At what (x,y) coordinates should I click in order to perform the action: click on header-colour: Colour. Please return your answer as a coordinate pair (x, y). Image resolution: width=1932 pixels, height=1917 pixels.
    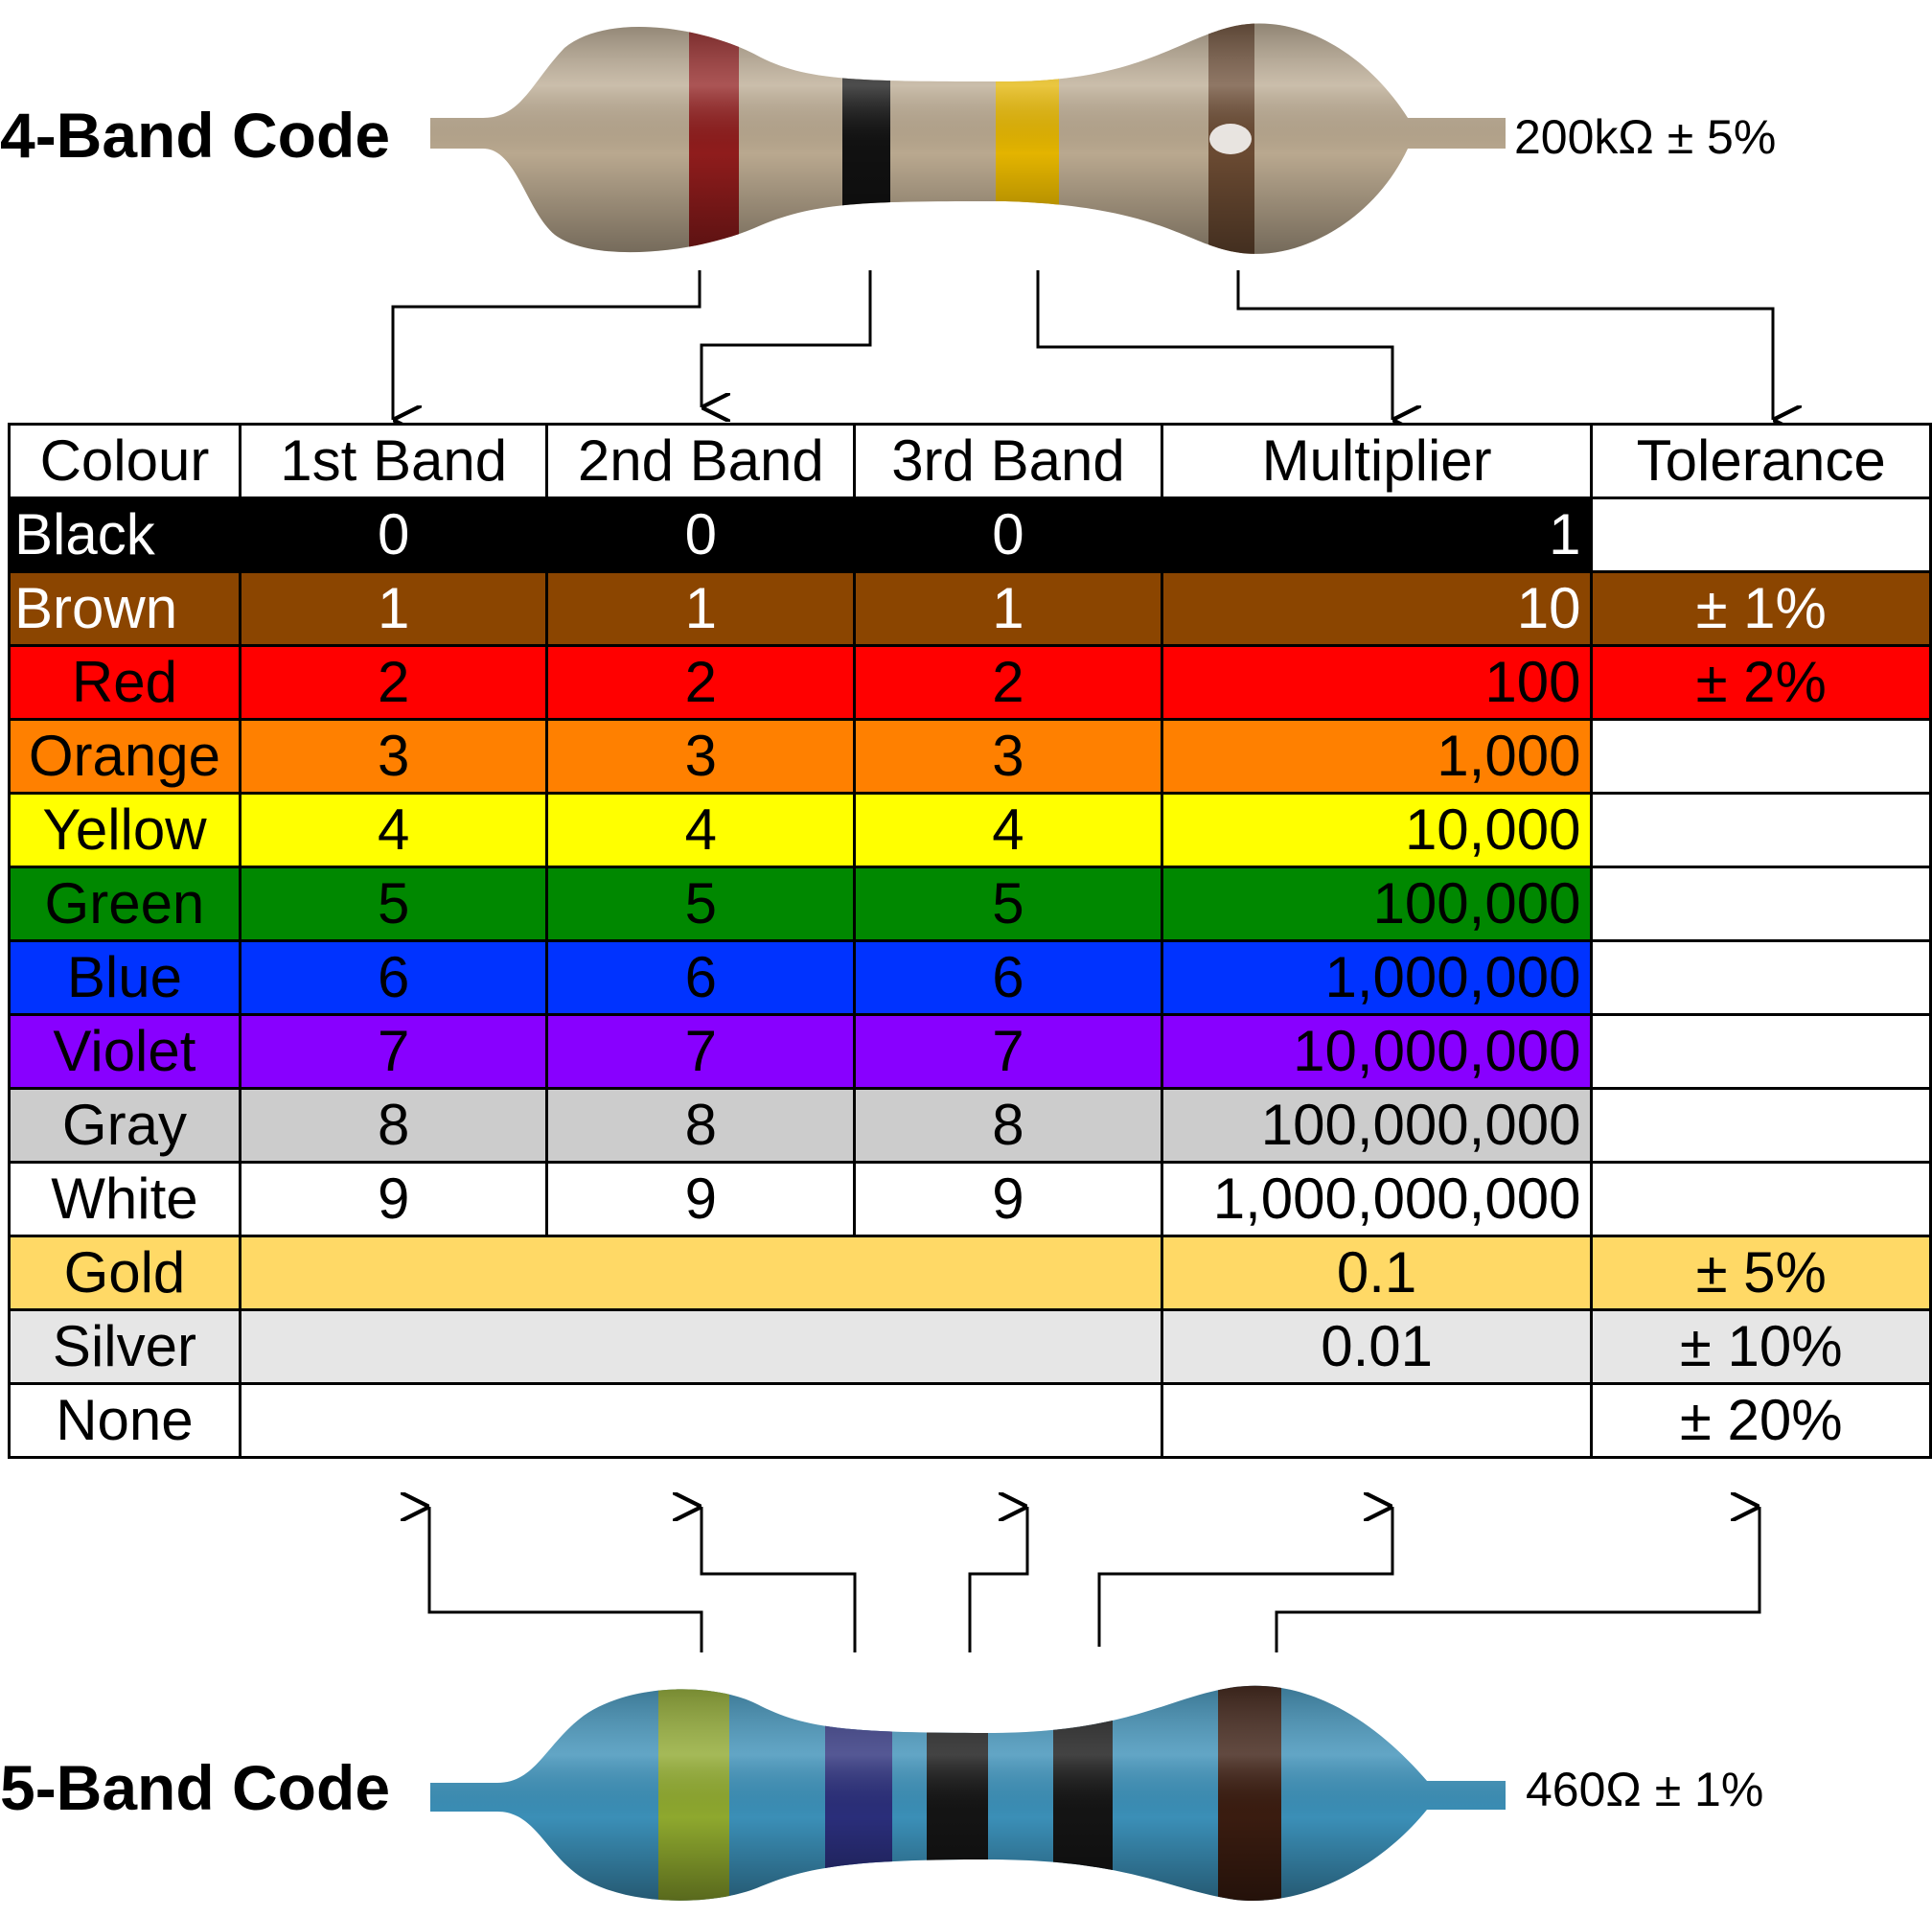
    Looking at the image, I should click on (125, 461).